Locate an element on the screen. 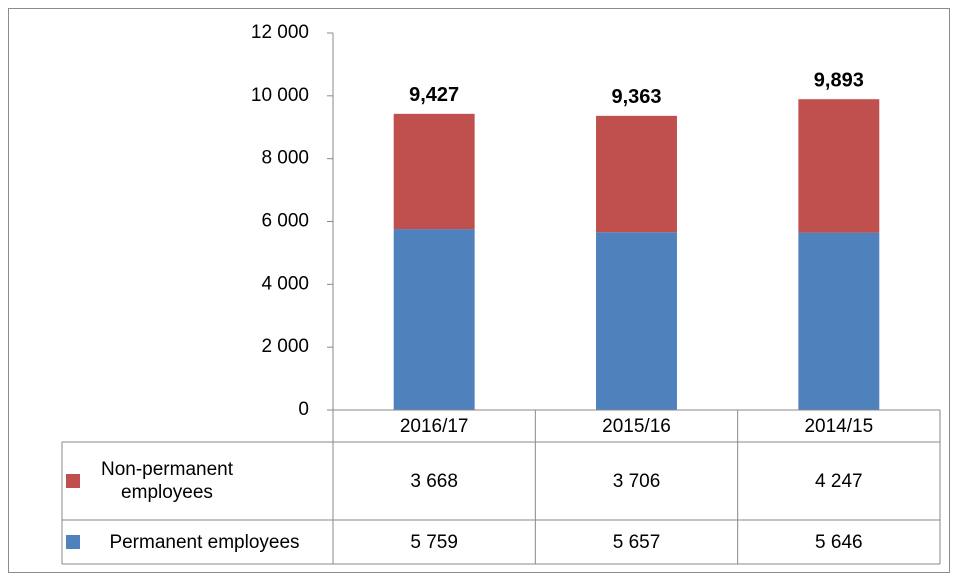 The image size is (956, 574). y-tick-label: 6 000 is located at coordinates (285, 221).